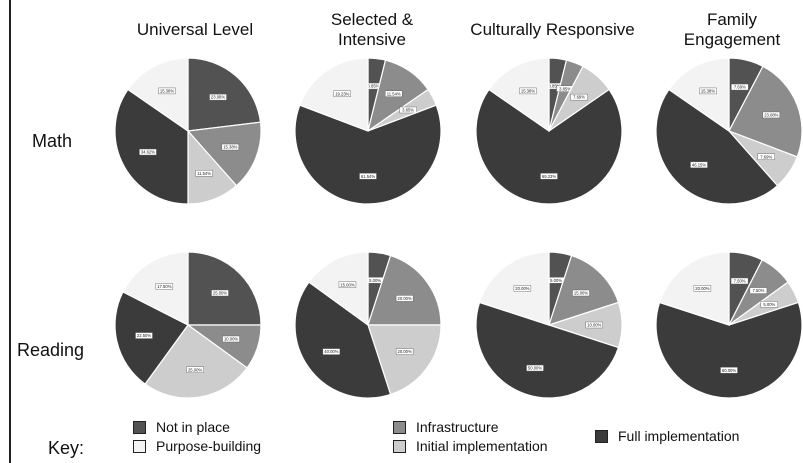 Image resolution: width=803 pixels, height=463 pixels. What do you see at coordinates (10, 231) in the screenshot?
I see `left-border-line` at bounding box center [10, 231].